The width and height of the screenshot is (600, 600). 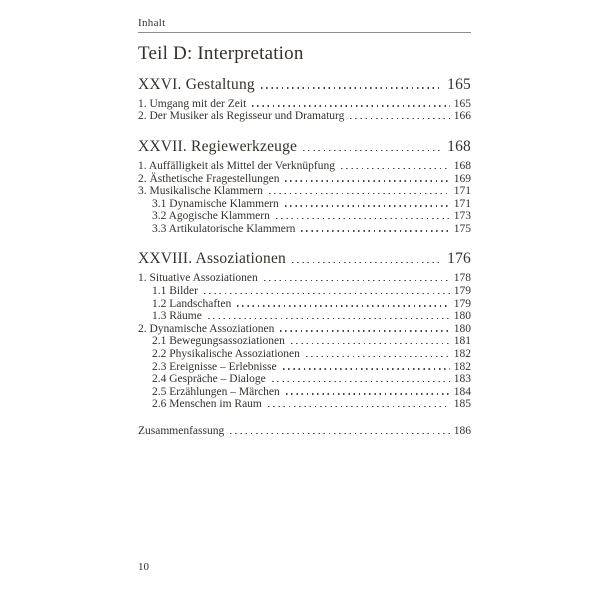 I want to click on toc-entry: 3.2 Agogische Klammern 173, so click(x=304, y=216).